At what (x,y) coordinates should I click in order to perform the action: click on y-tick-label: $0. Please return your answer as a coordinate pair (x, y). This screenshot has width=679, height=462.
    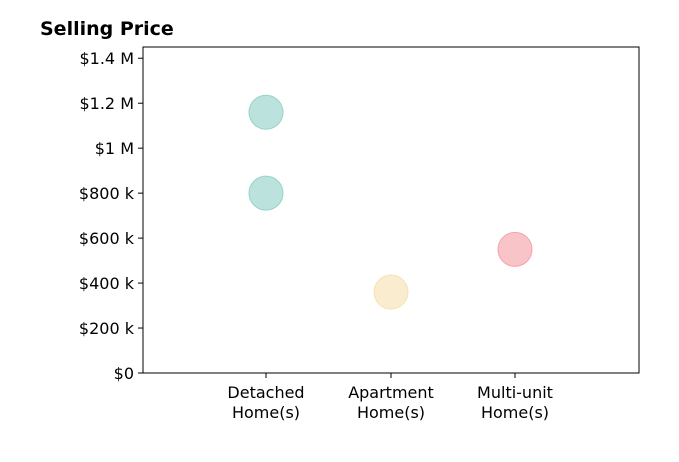
    Looking at the image, I should click on (124, 373).